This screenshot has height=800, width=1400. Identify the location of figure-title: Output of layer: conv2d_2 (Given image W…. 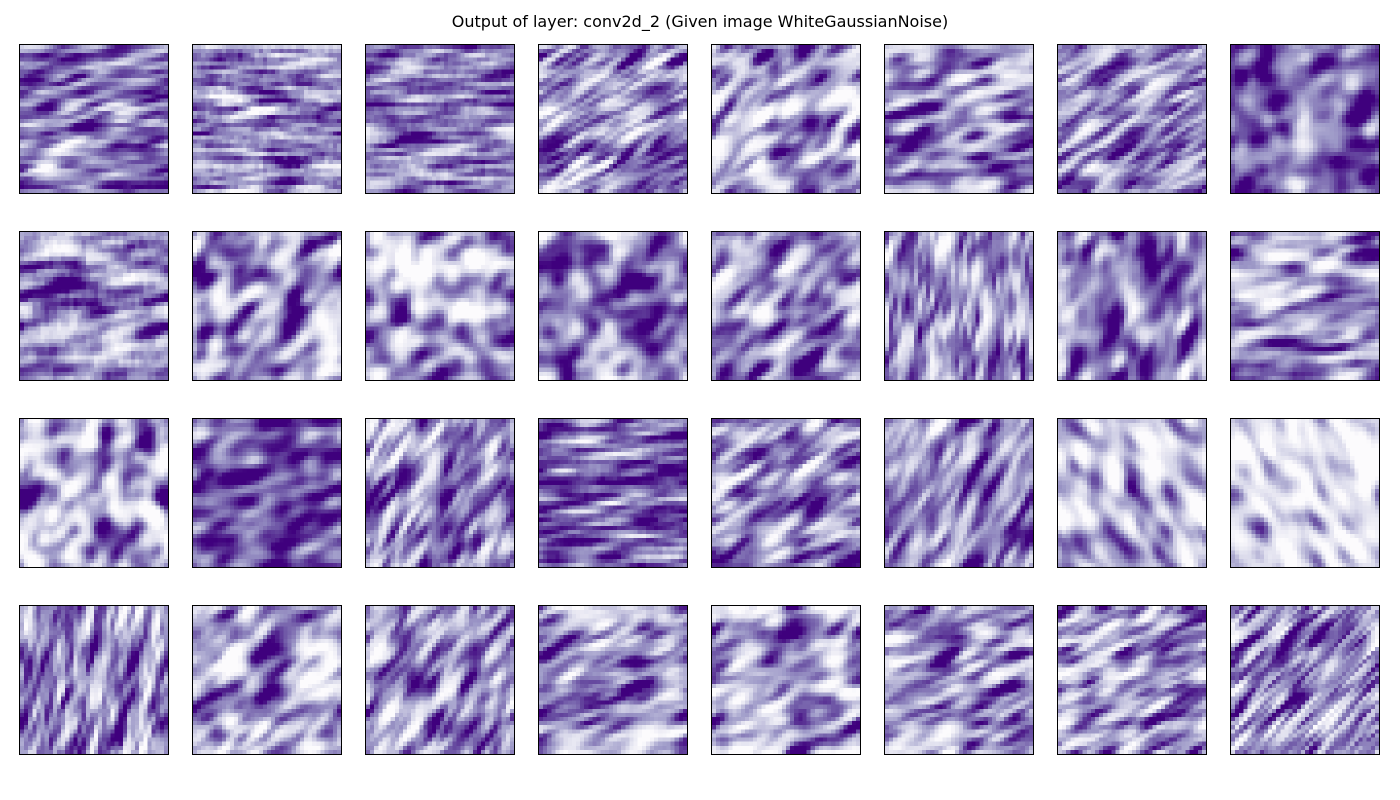
(700, 21).